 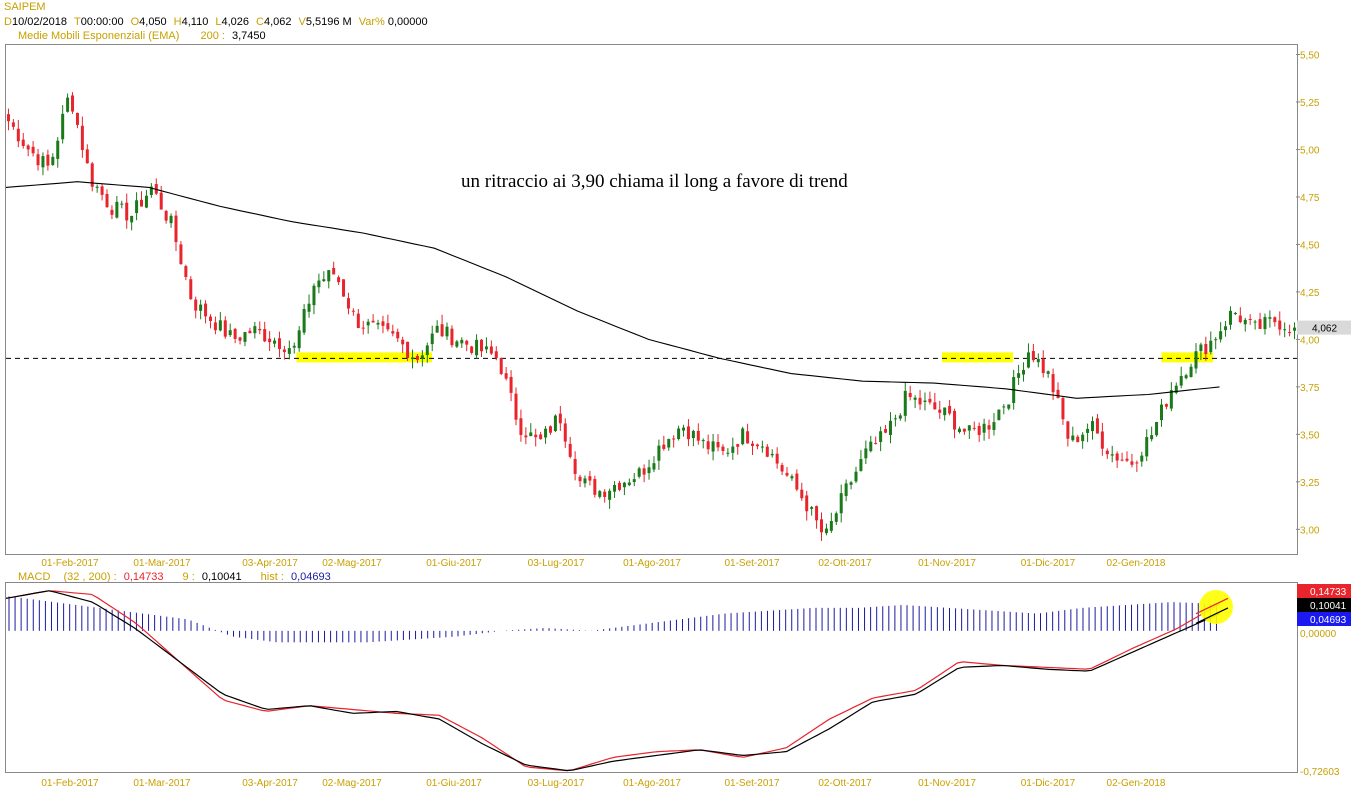 What do you see at coordinates (652, 783) in the screenshot?
I see `macd-x-label: 01-Ago-2017` at bounding box center [652, 783].